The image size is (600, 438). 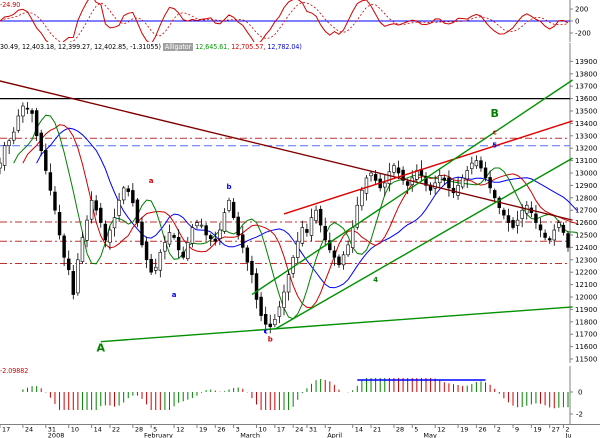 I want to click on price-axis-tick-label: 13200, so click(x=586, y=149).